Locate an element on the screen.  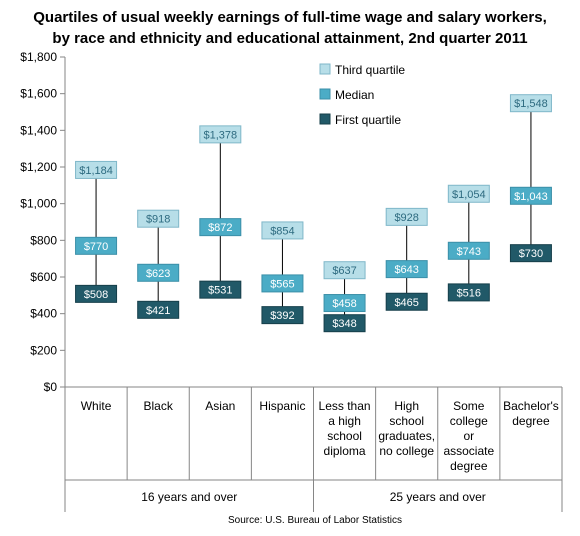
median-label: $1,043 is located at coordinates (531, 197).